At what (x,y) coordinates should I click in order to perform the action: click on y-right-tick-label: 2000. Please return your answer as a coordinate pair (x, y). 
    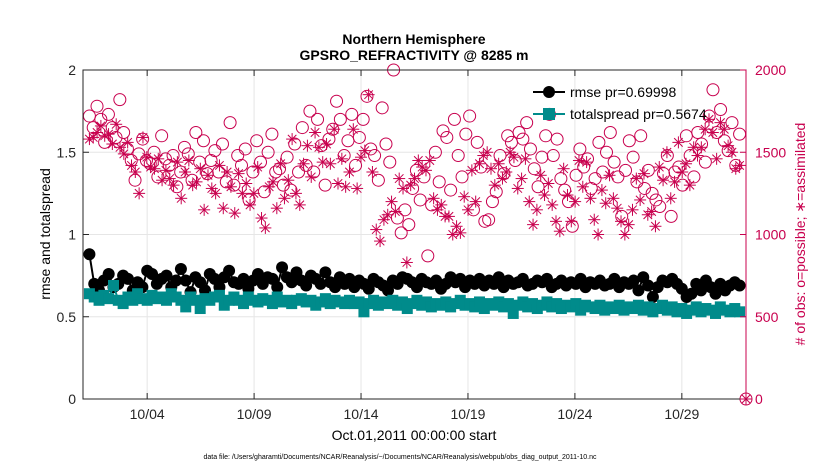
    Looking at the image, I should click on (770, 70).